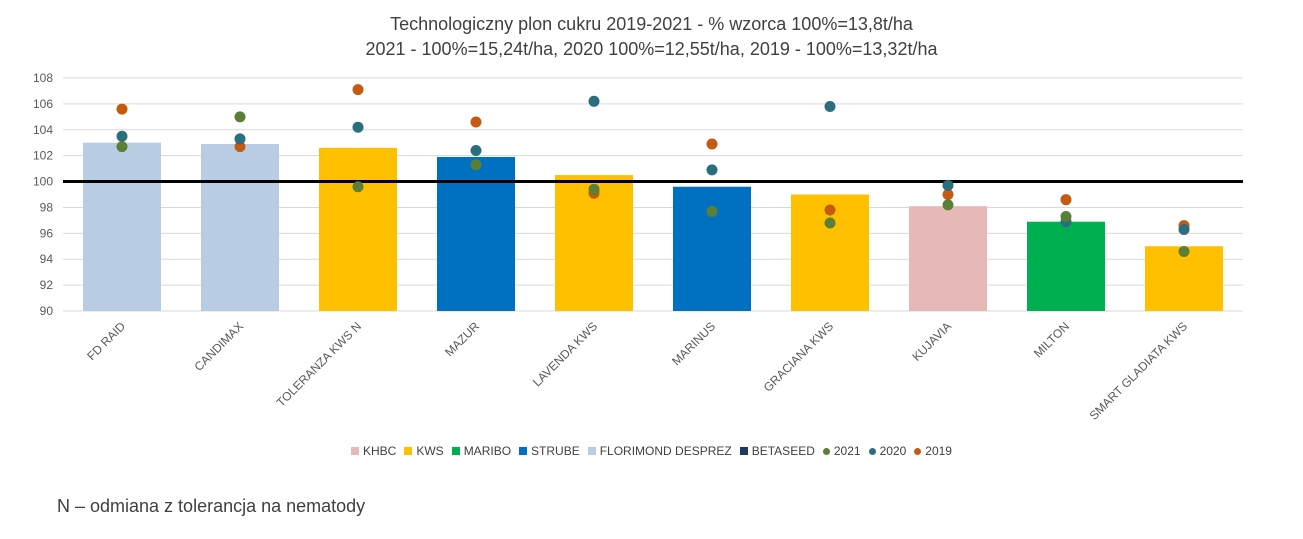 The image size is (1303, 539). Describe the element at coordinates (847, 451) in the screenshot. I see `legend-label-2021: 2021` at that location.